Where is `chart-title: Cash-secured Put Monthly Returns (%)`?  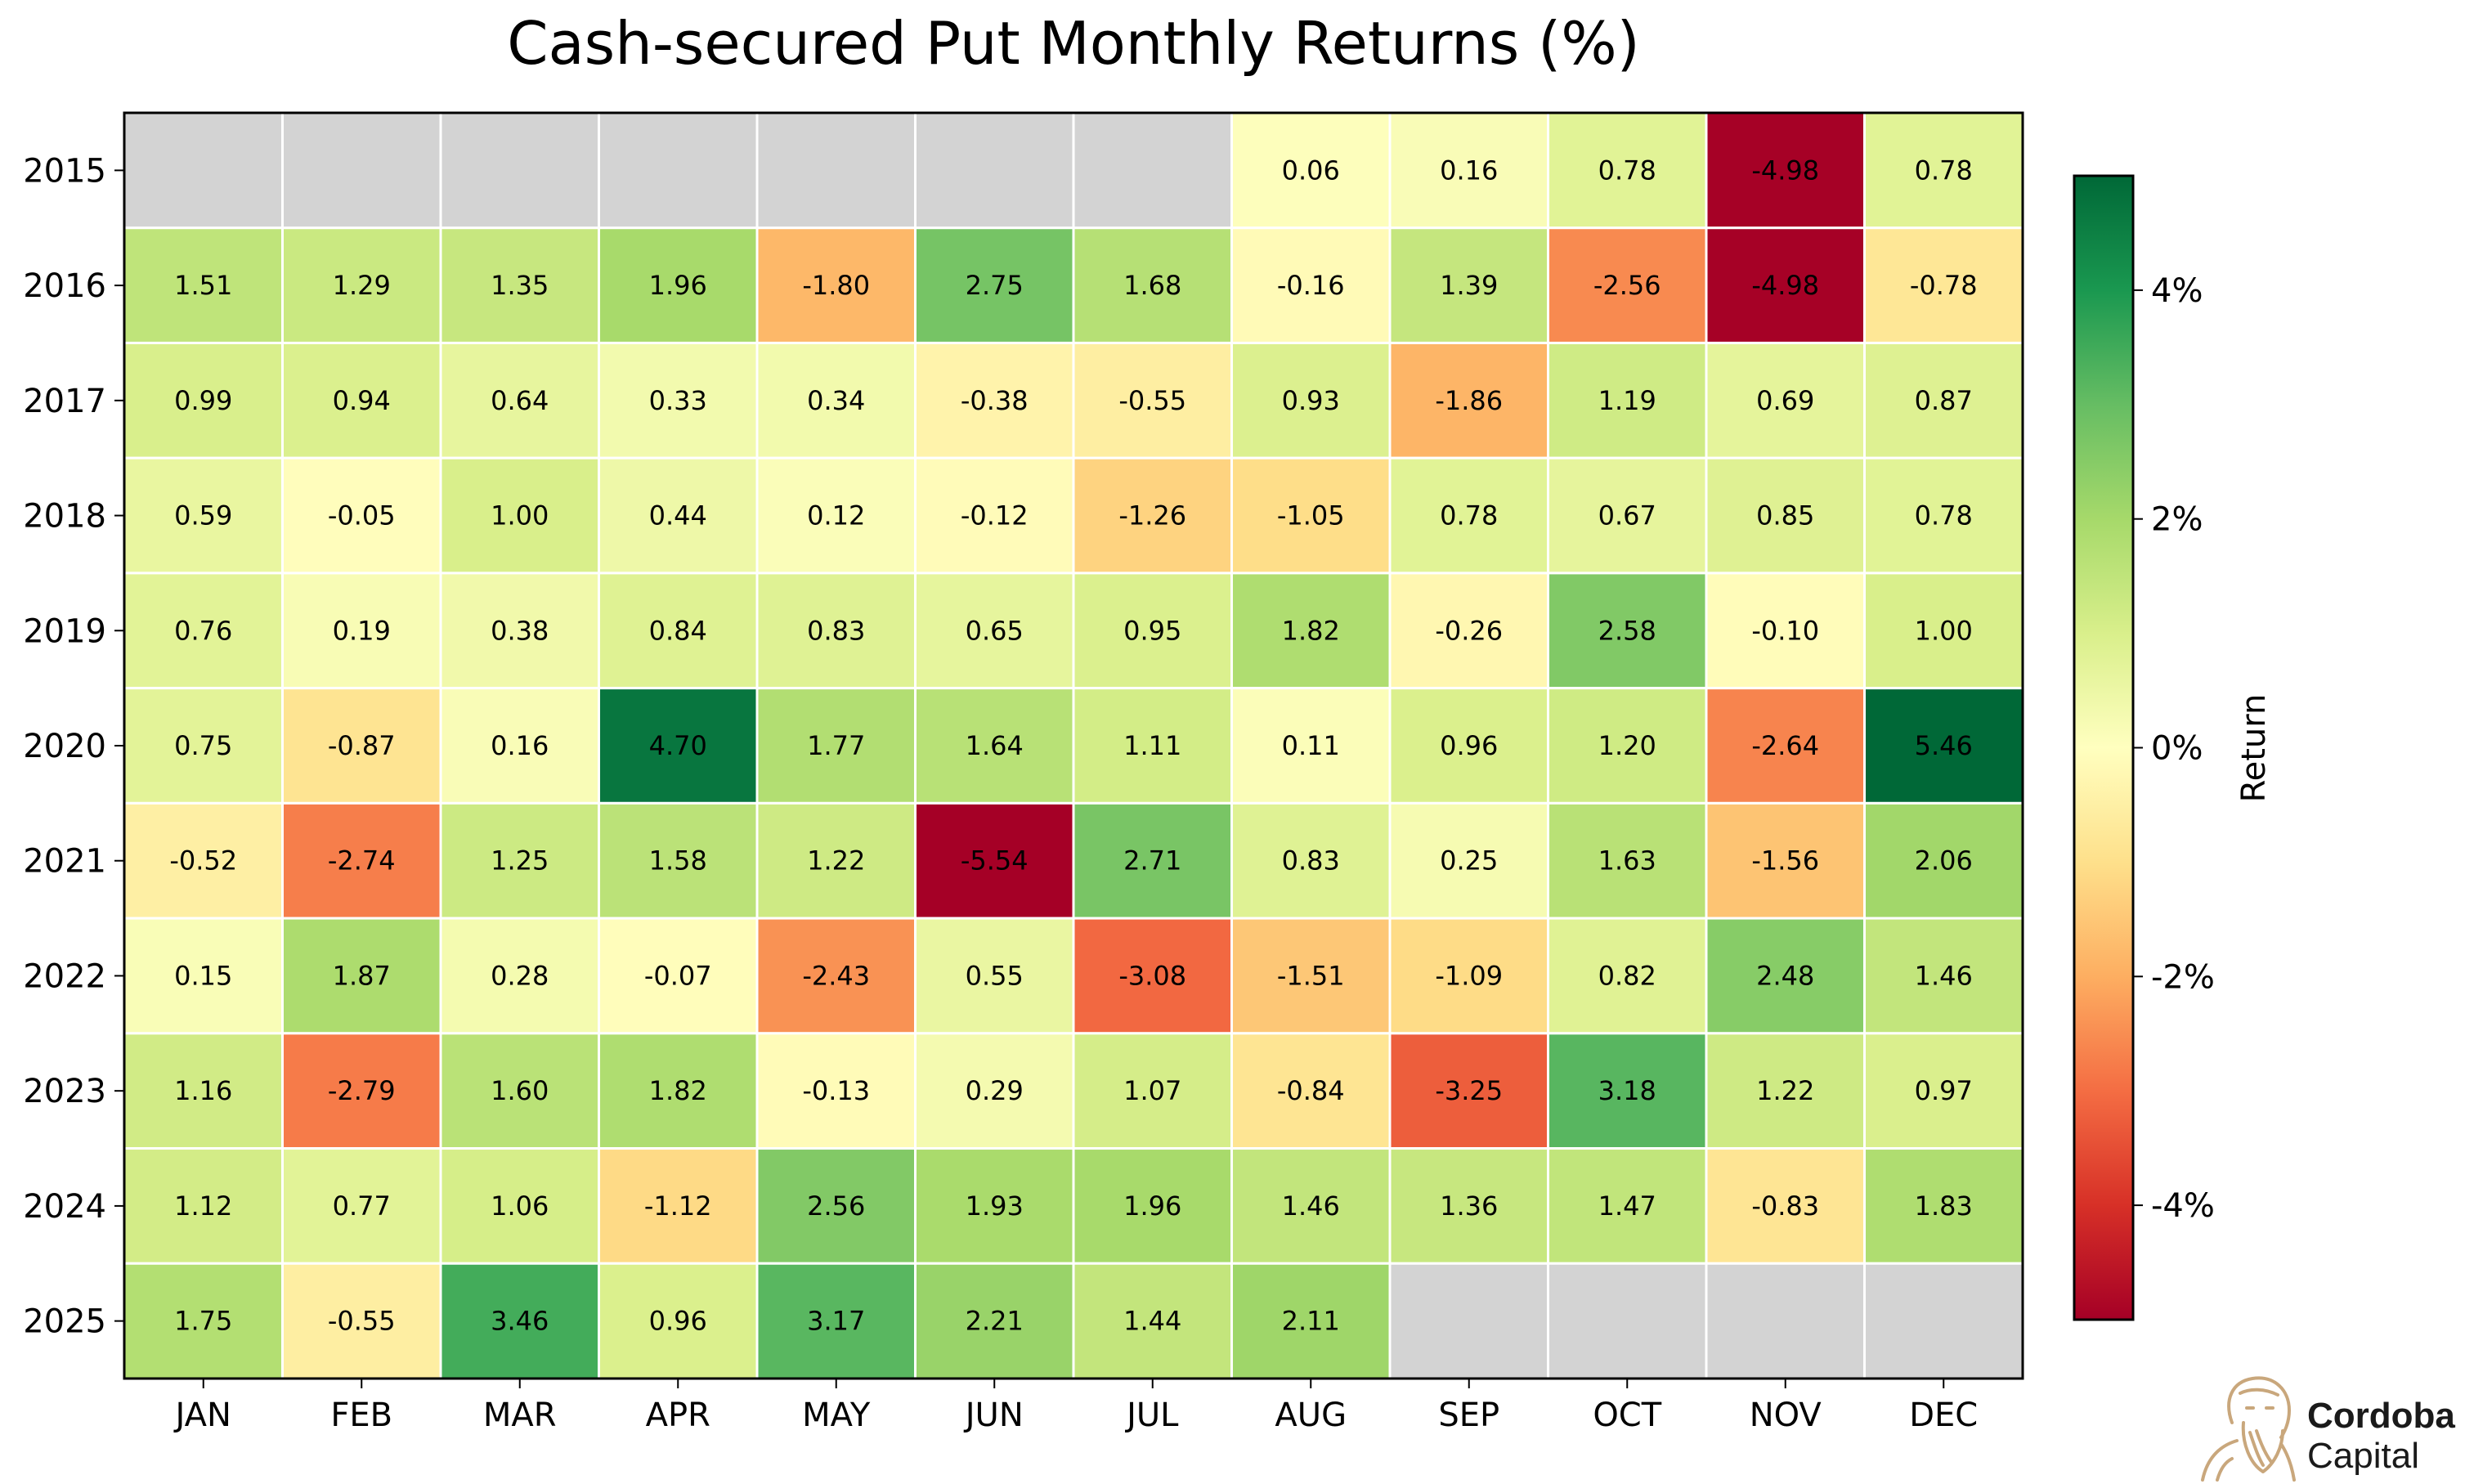
chart-title: Cash-secured Put Monthly Returns (%) is located at coordinates (1073, 43).